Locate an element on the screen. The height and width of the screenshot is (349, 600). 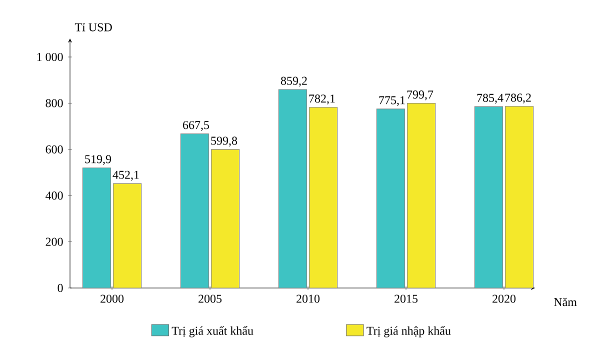
x-axis-title: Năm is located at coordinates (565, 302).